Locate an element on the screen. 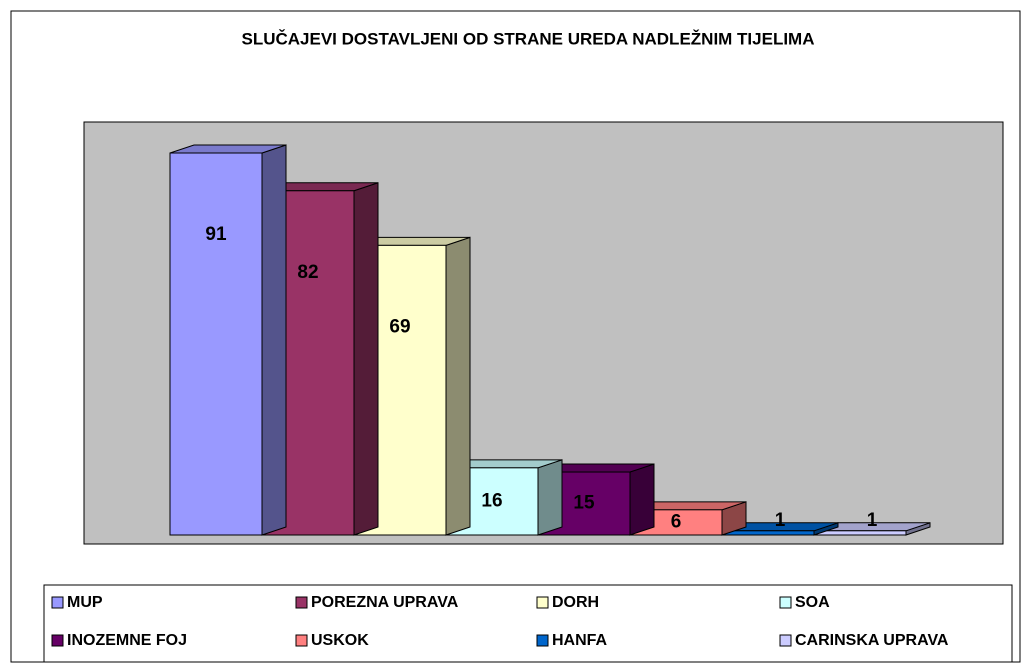 The height and width of the screenshot is (669, 1030). legend-label: MUP is located at coordinates (85, 602).